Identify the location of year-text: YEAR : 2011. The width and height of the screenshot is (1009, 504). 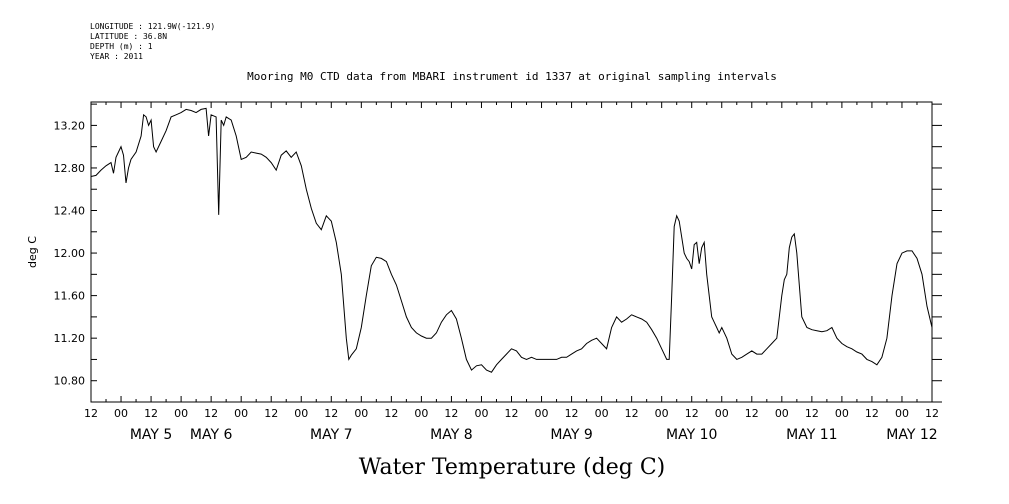
(116, 56).